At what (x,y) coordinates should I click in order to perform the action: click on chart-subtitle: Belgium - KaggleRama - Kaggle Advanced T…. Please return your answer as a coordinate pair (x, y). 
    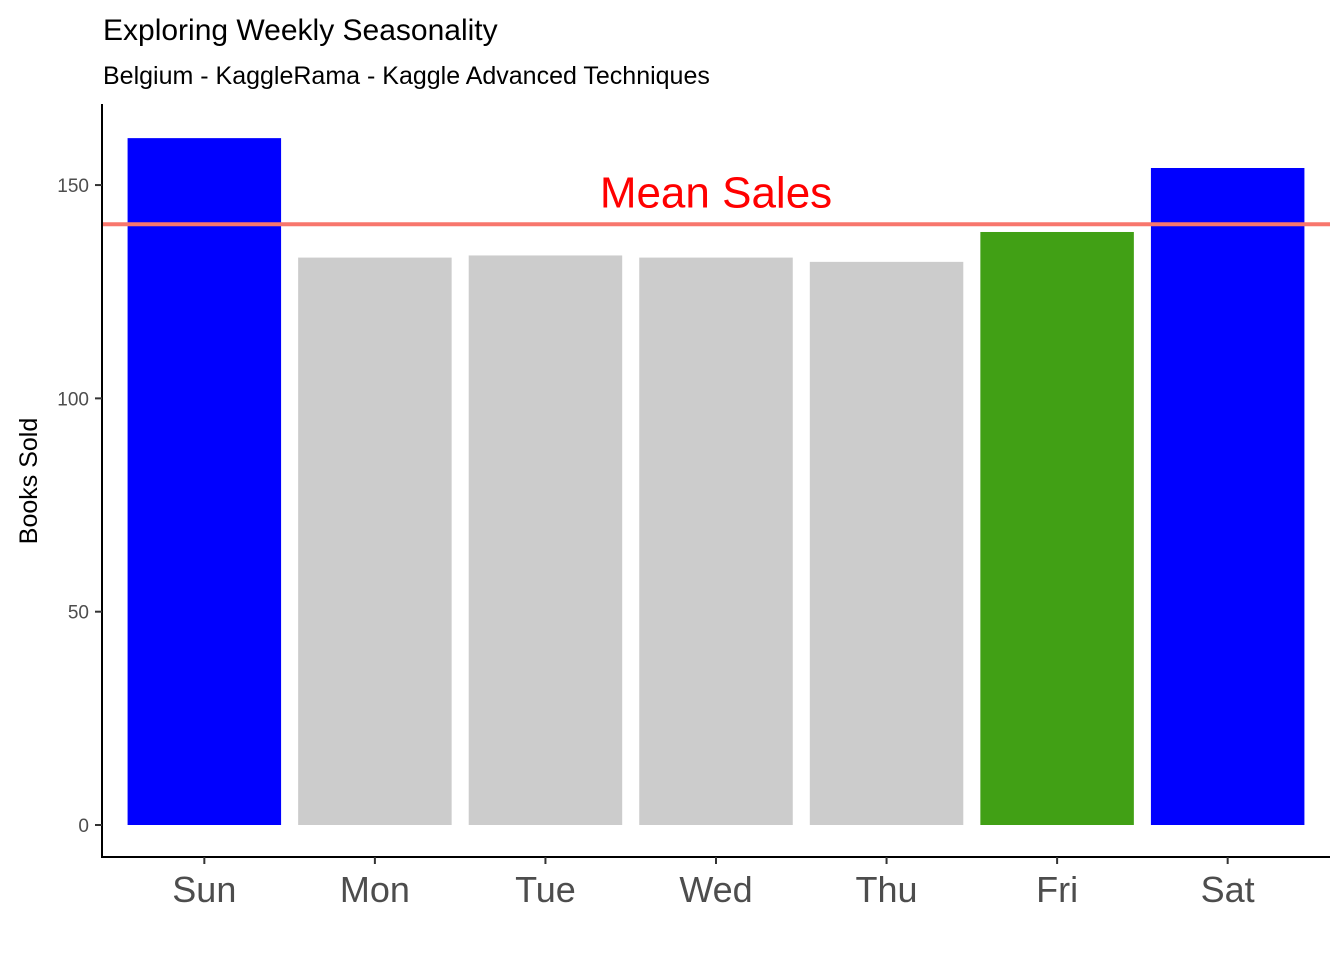
    Looking at the image, I should click on (406, 76).